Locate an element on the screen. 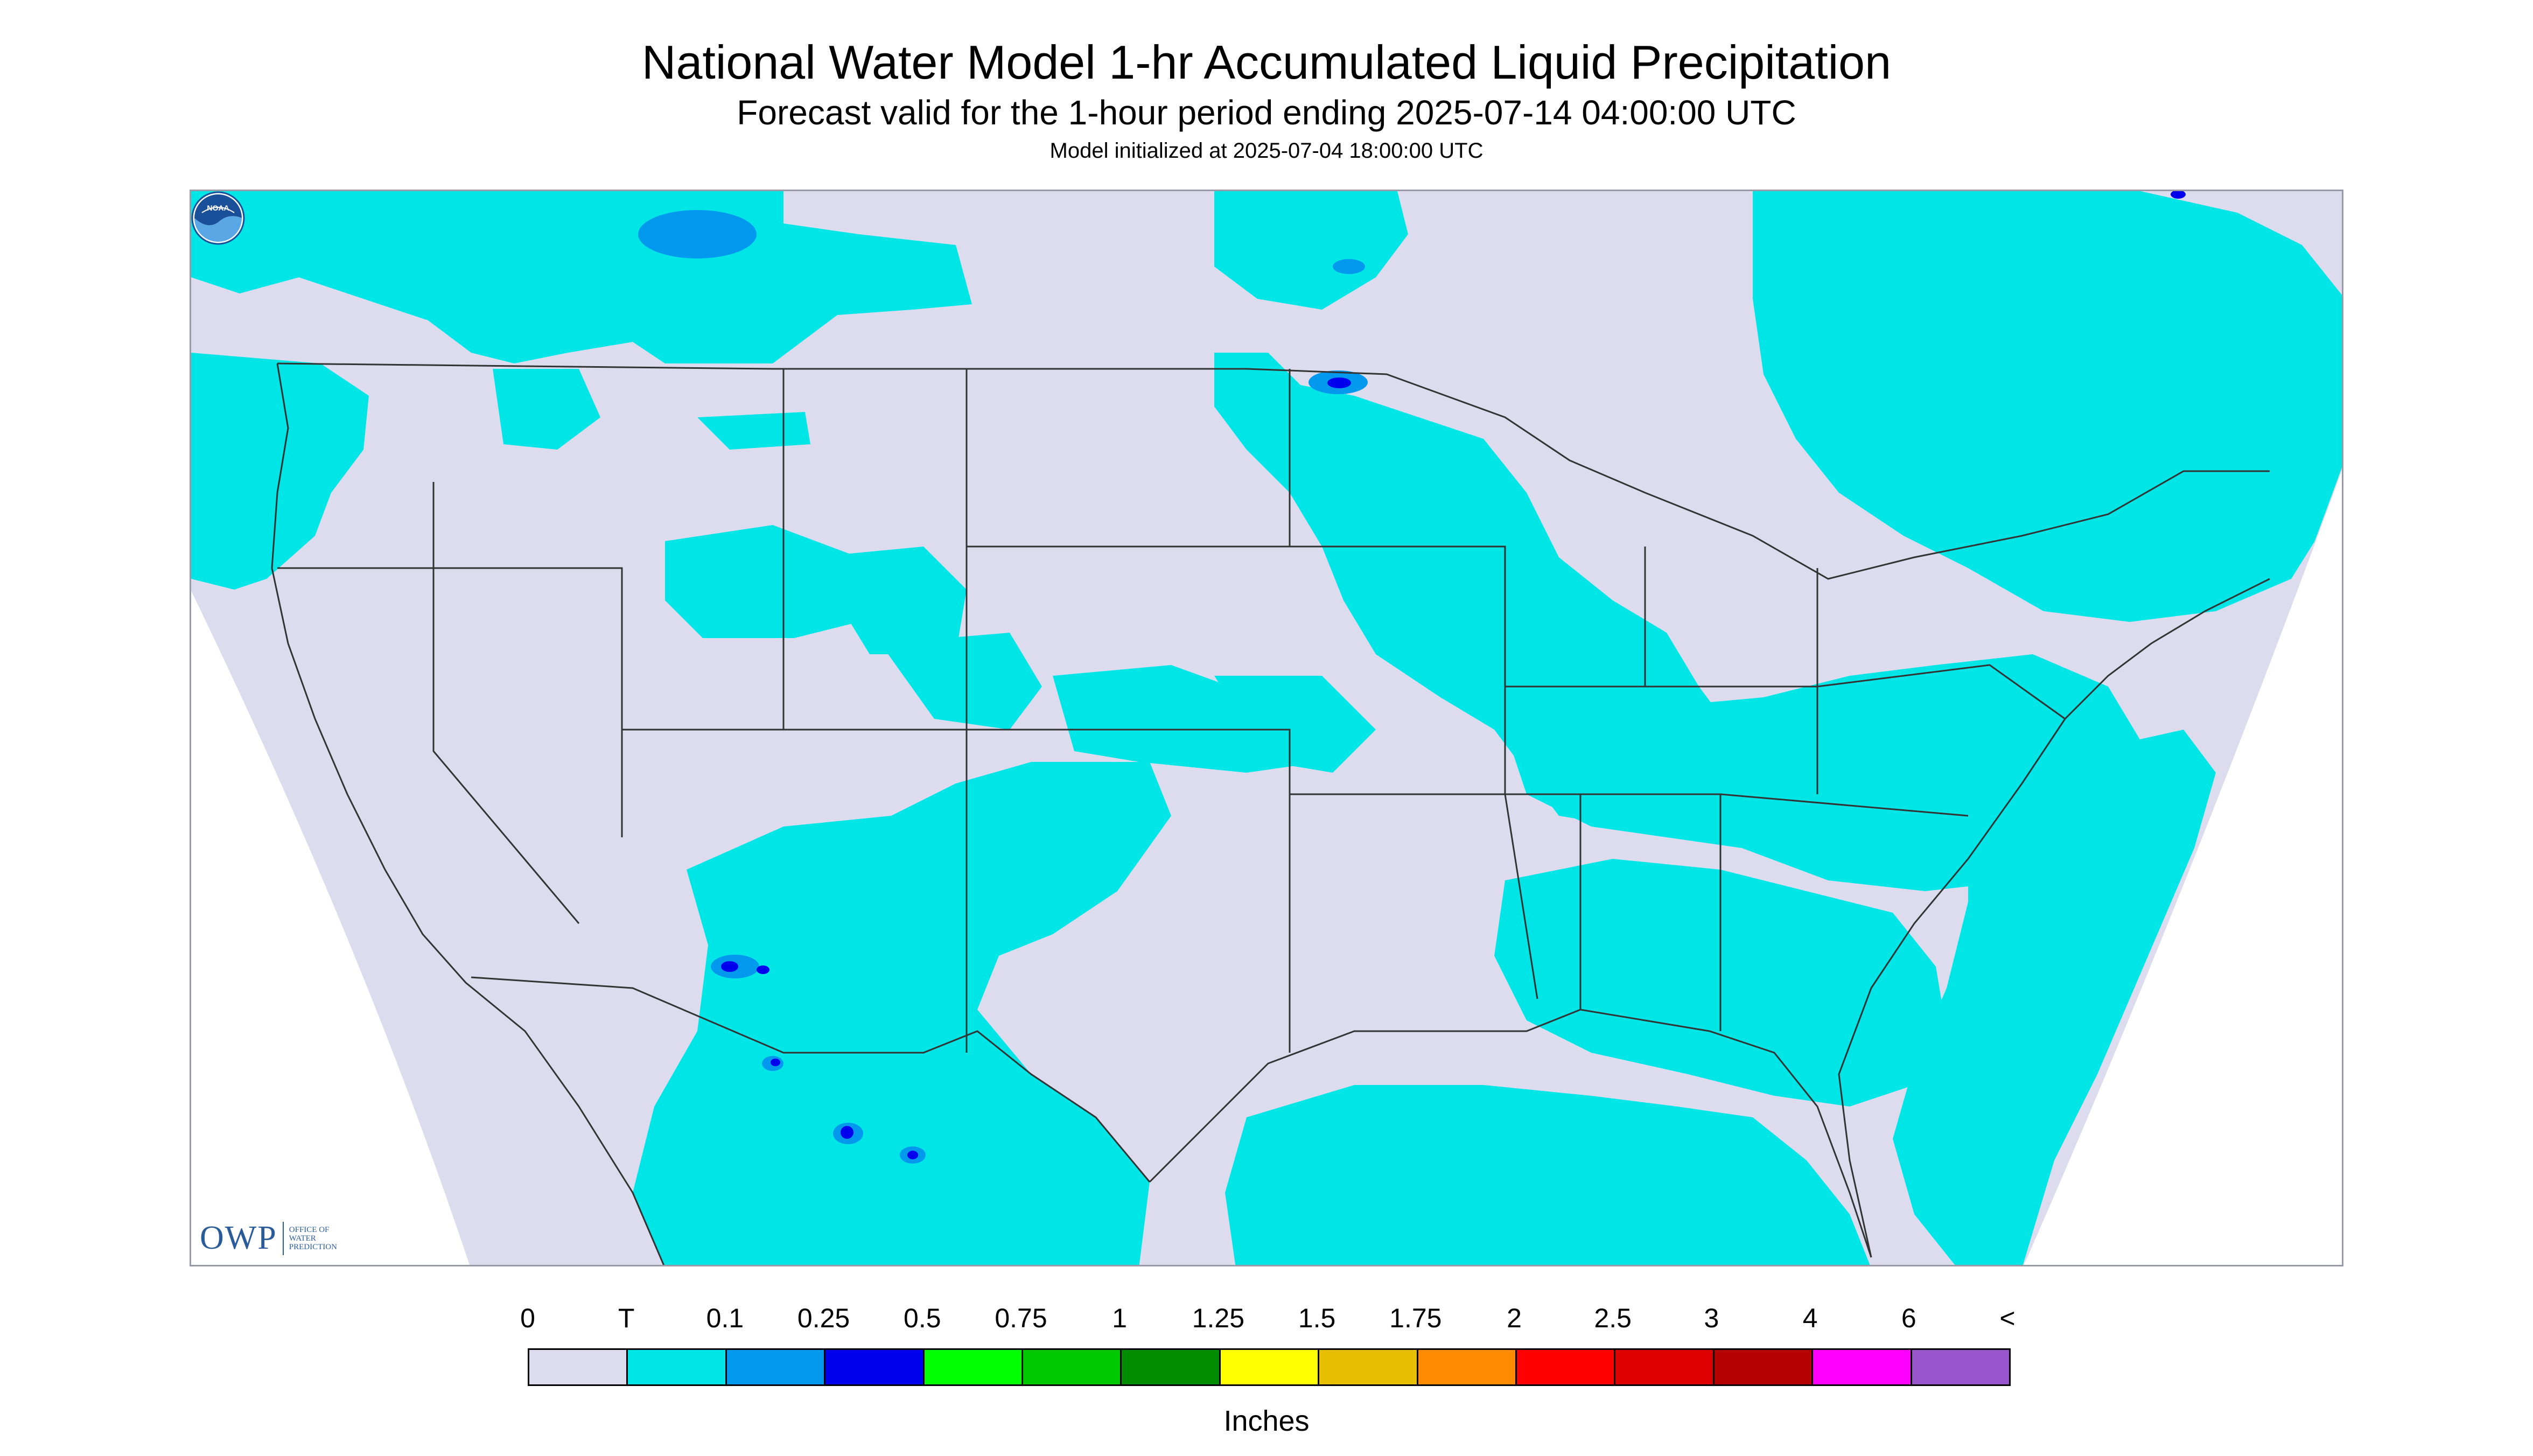  owp-logo-text-line: Office of is located at coordinates (309, 1229).